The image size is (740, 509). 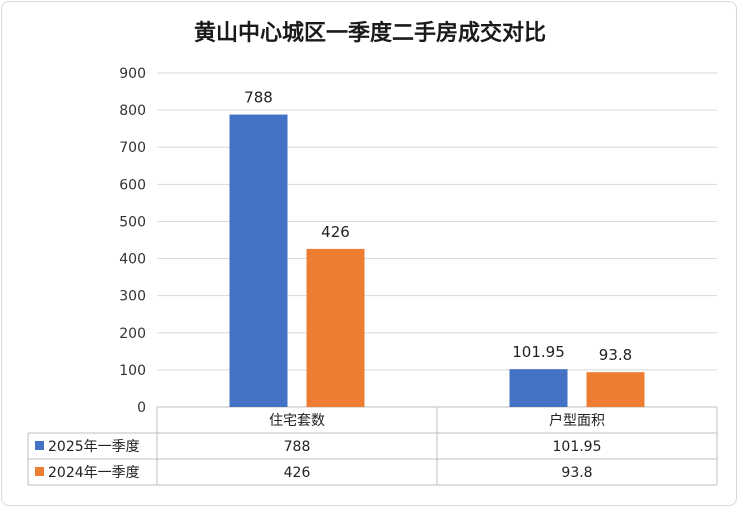 I want to click on table-value: 788, so click(x=297, y=447).